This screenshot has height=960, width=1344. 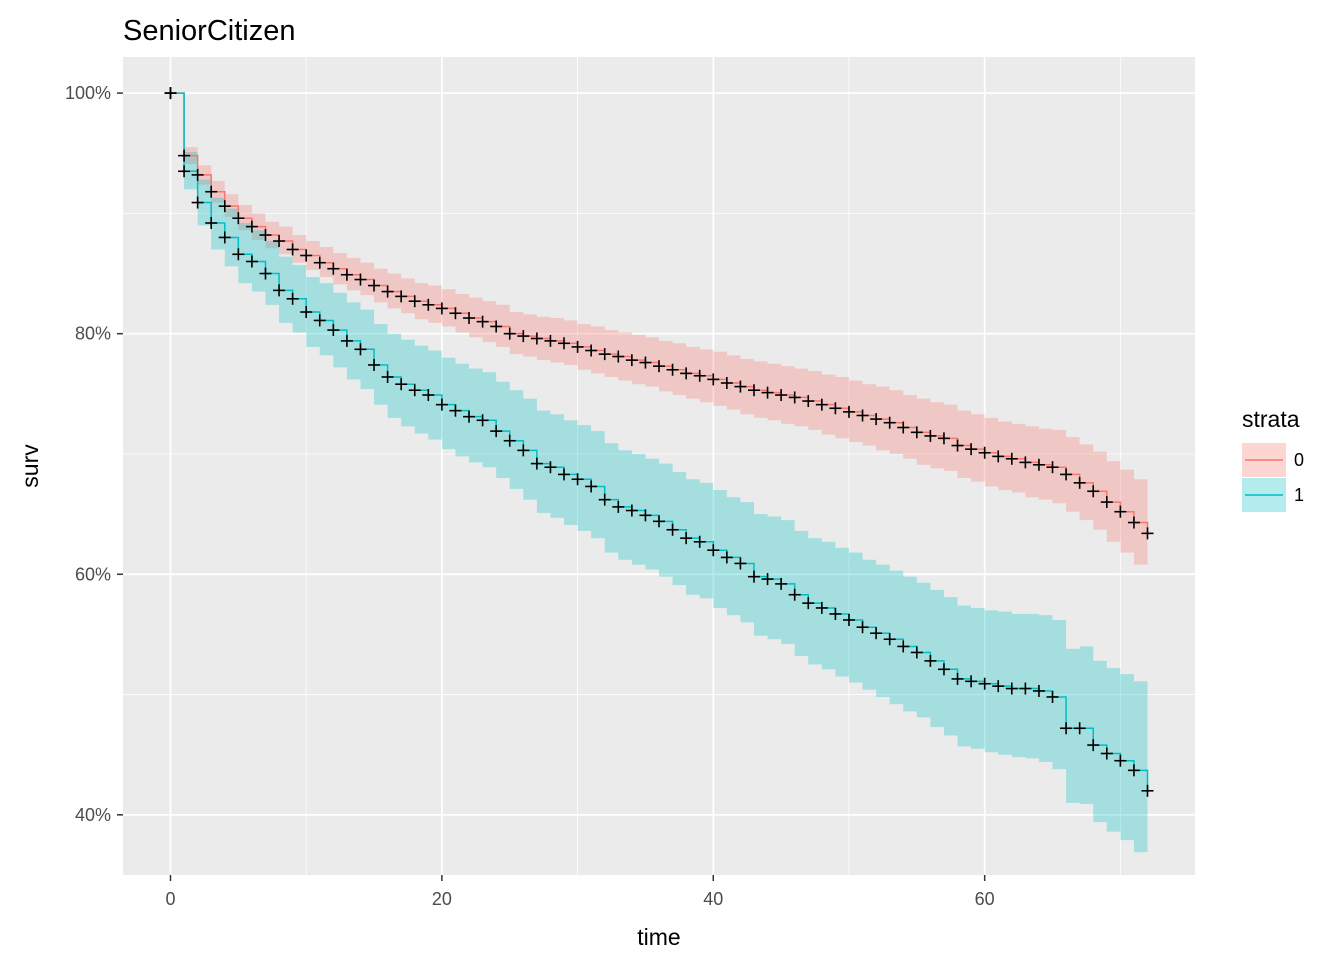 What do you see at coordinates (580, 892) in the screenshot?
I see `x-axis-ticks: 0 20 40 60` at bounding box center [580, 892].